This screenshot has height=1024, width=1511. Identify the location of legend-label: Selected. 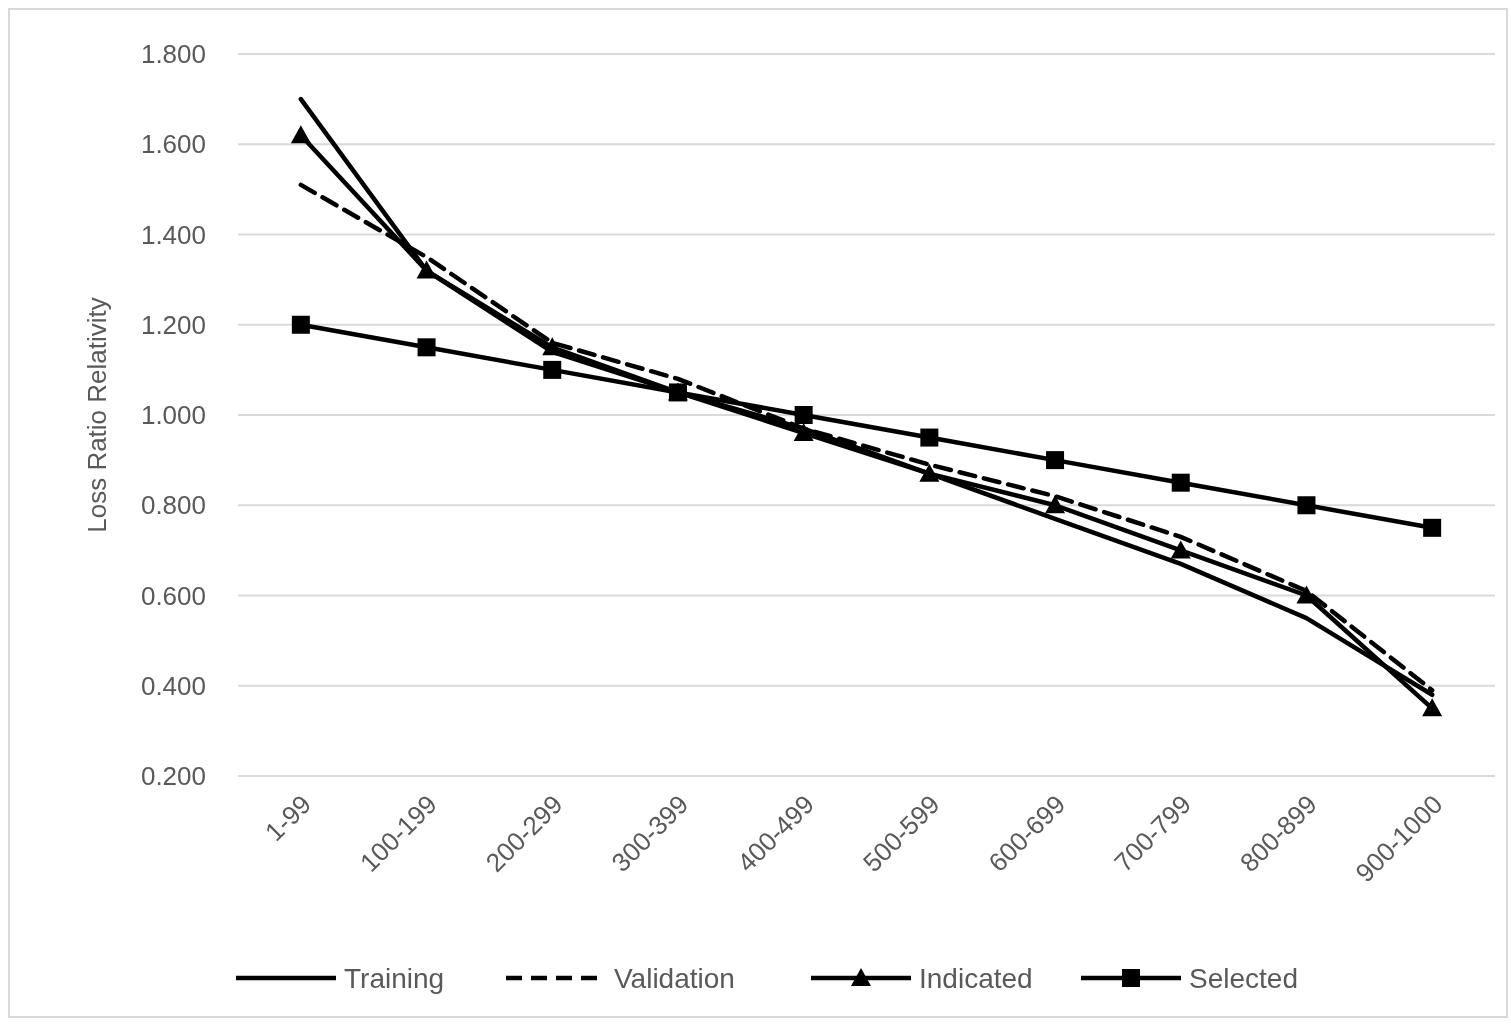
(1243, 978).